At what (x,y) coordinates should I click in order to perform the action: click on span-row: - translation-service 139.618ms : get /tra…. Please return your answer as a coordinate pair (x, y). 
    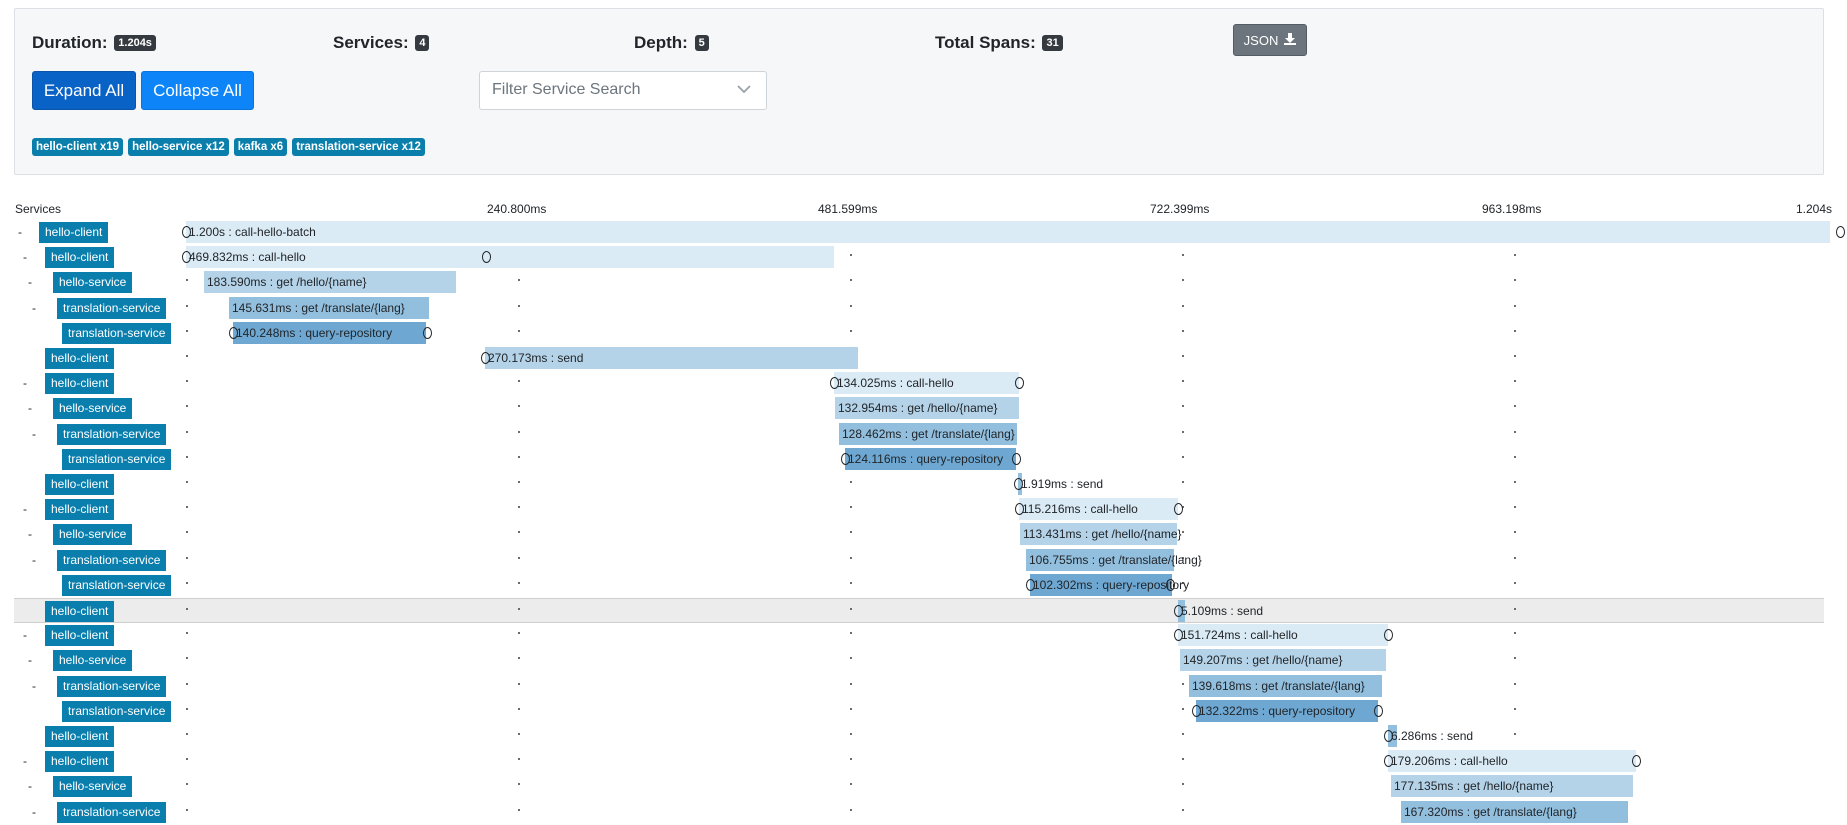
    Looking at the image, I should click on (919, 686).